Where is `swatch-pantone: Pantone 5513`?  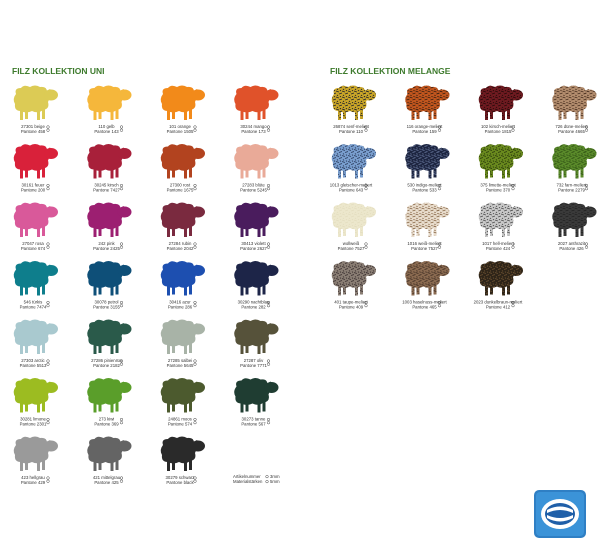 swatch-pantone: Pantone 5513 is located at coordinates (33, 365).